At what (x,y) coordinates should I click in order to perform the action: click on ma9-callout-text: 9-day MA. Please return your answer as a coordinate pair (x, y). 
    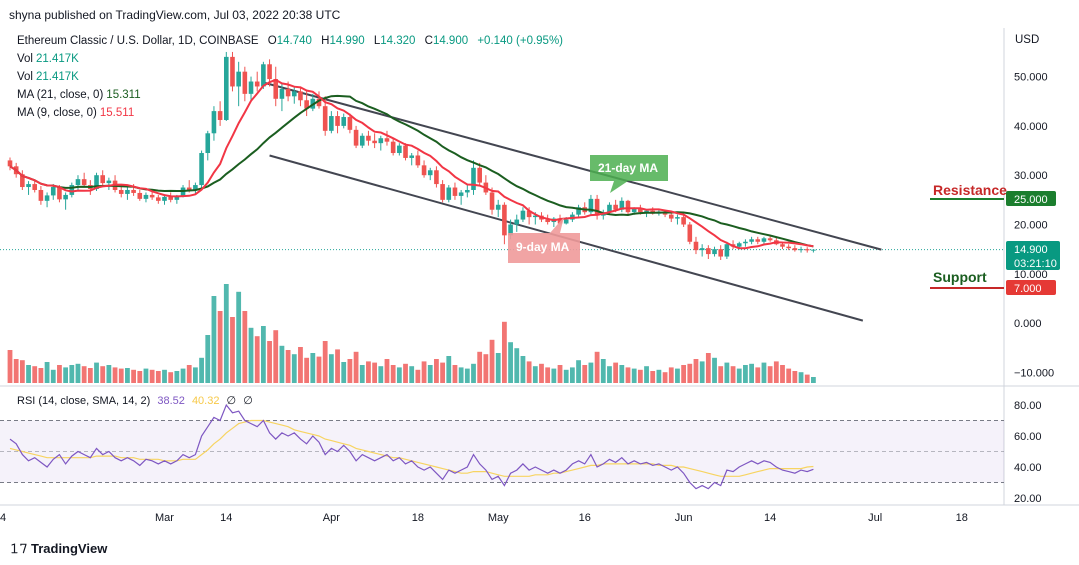
    Looking at the image, I should click on (543, 247).